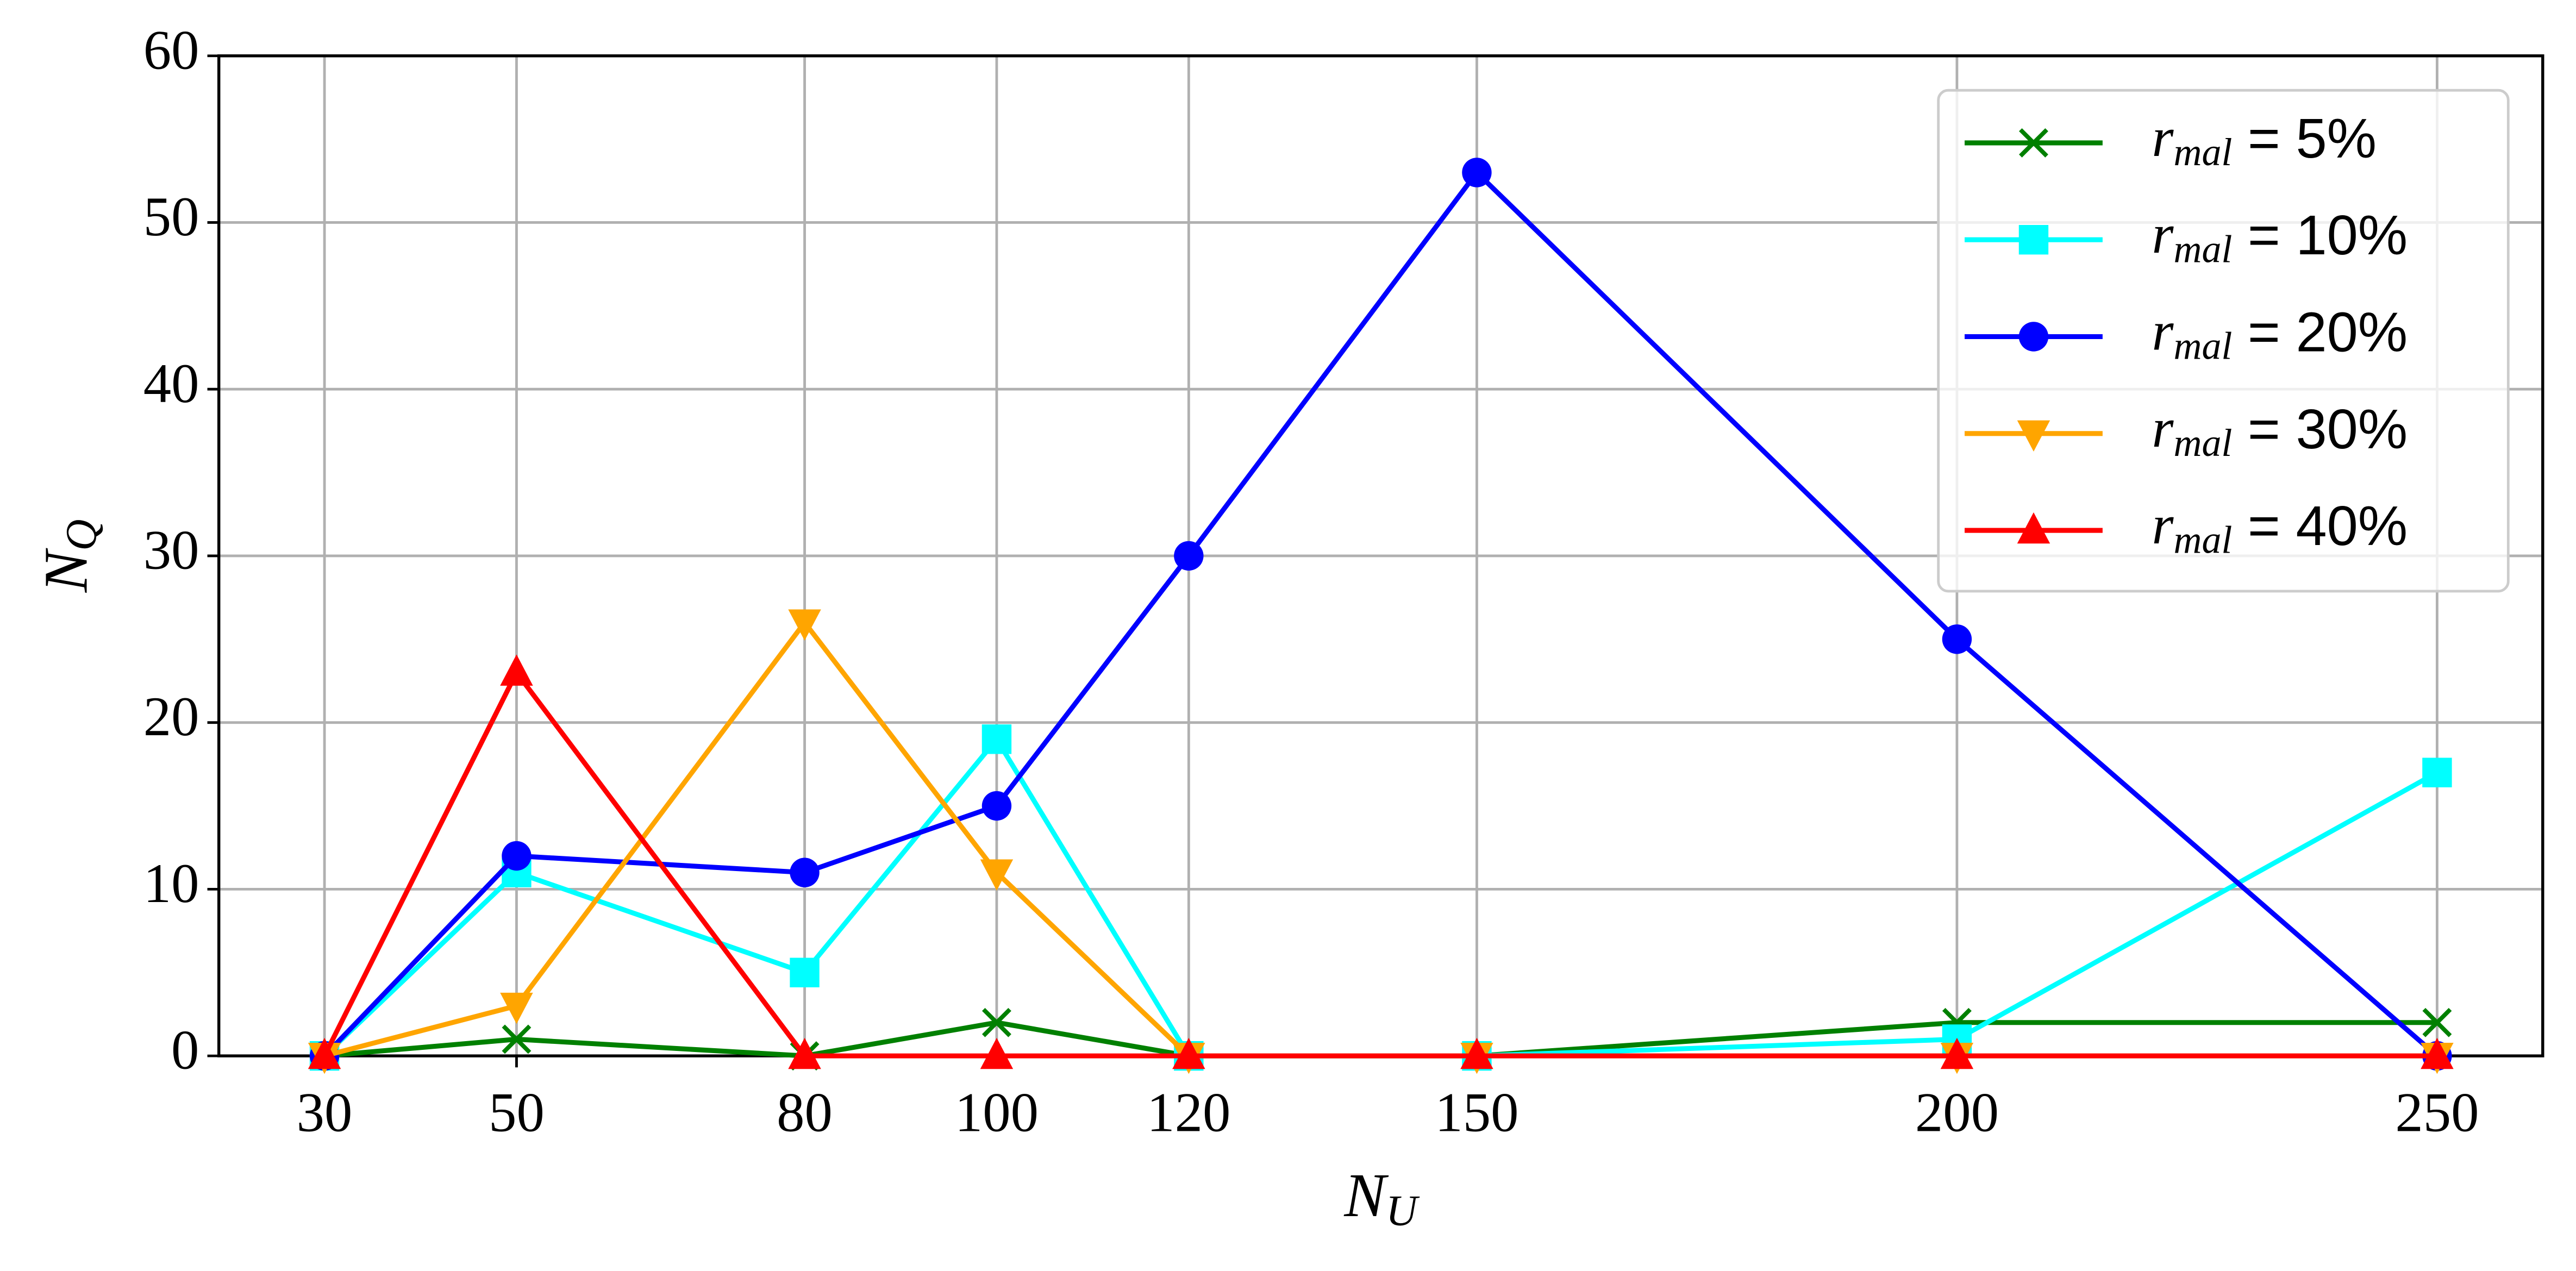 This screenshot has height=1271, width=2576. I want to click on legend-label: rmal = 5%, so click(2264, 140).